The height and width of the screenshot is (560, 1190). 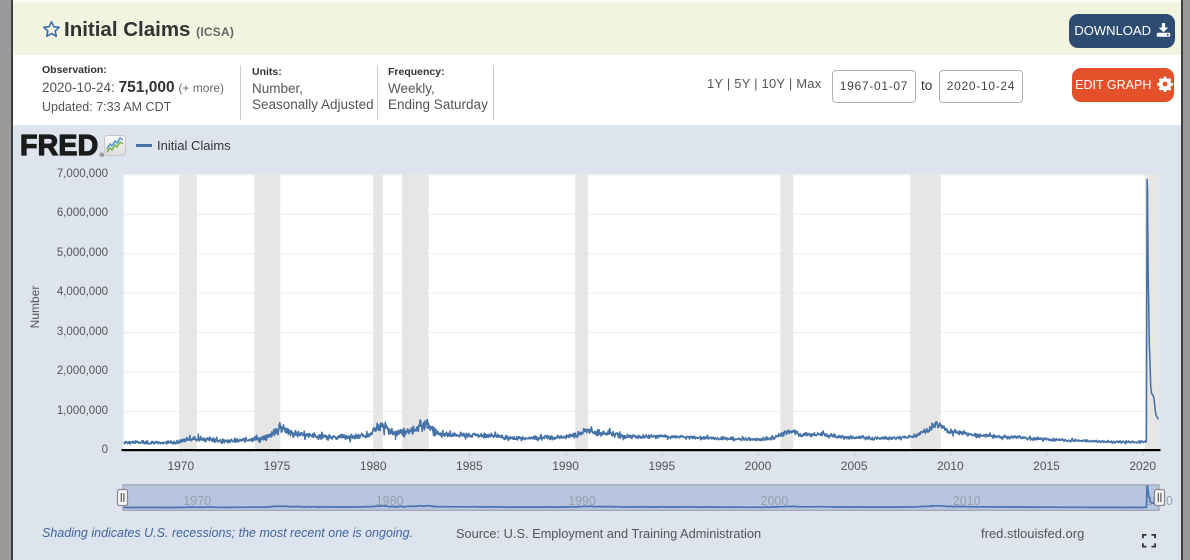 What do you see at coordinates (967, 501) in the screenshot?
I see `svg-text: 2010` at bounding box center [967, 501].